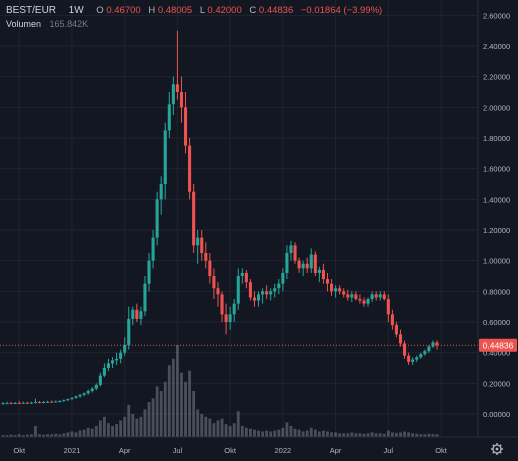 The image size is (518, 461). What do you see at coordinates (283, 450) in the screenshot?
I see `time-tick-label: 2022` at bounding box center [283, 450].